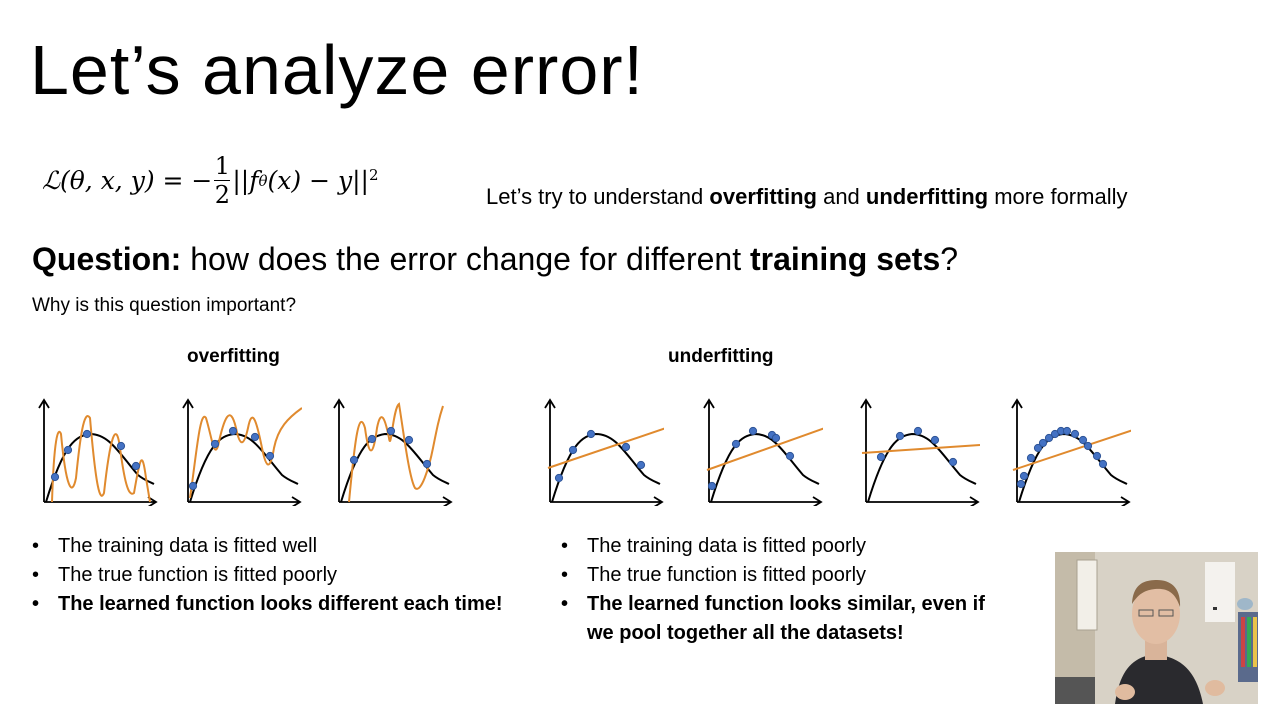  What do you see at coordinates (337, 70) in the screenshot?
I see `slide-title: Let’s analyze error!` at bounding box center [337, 70].